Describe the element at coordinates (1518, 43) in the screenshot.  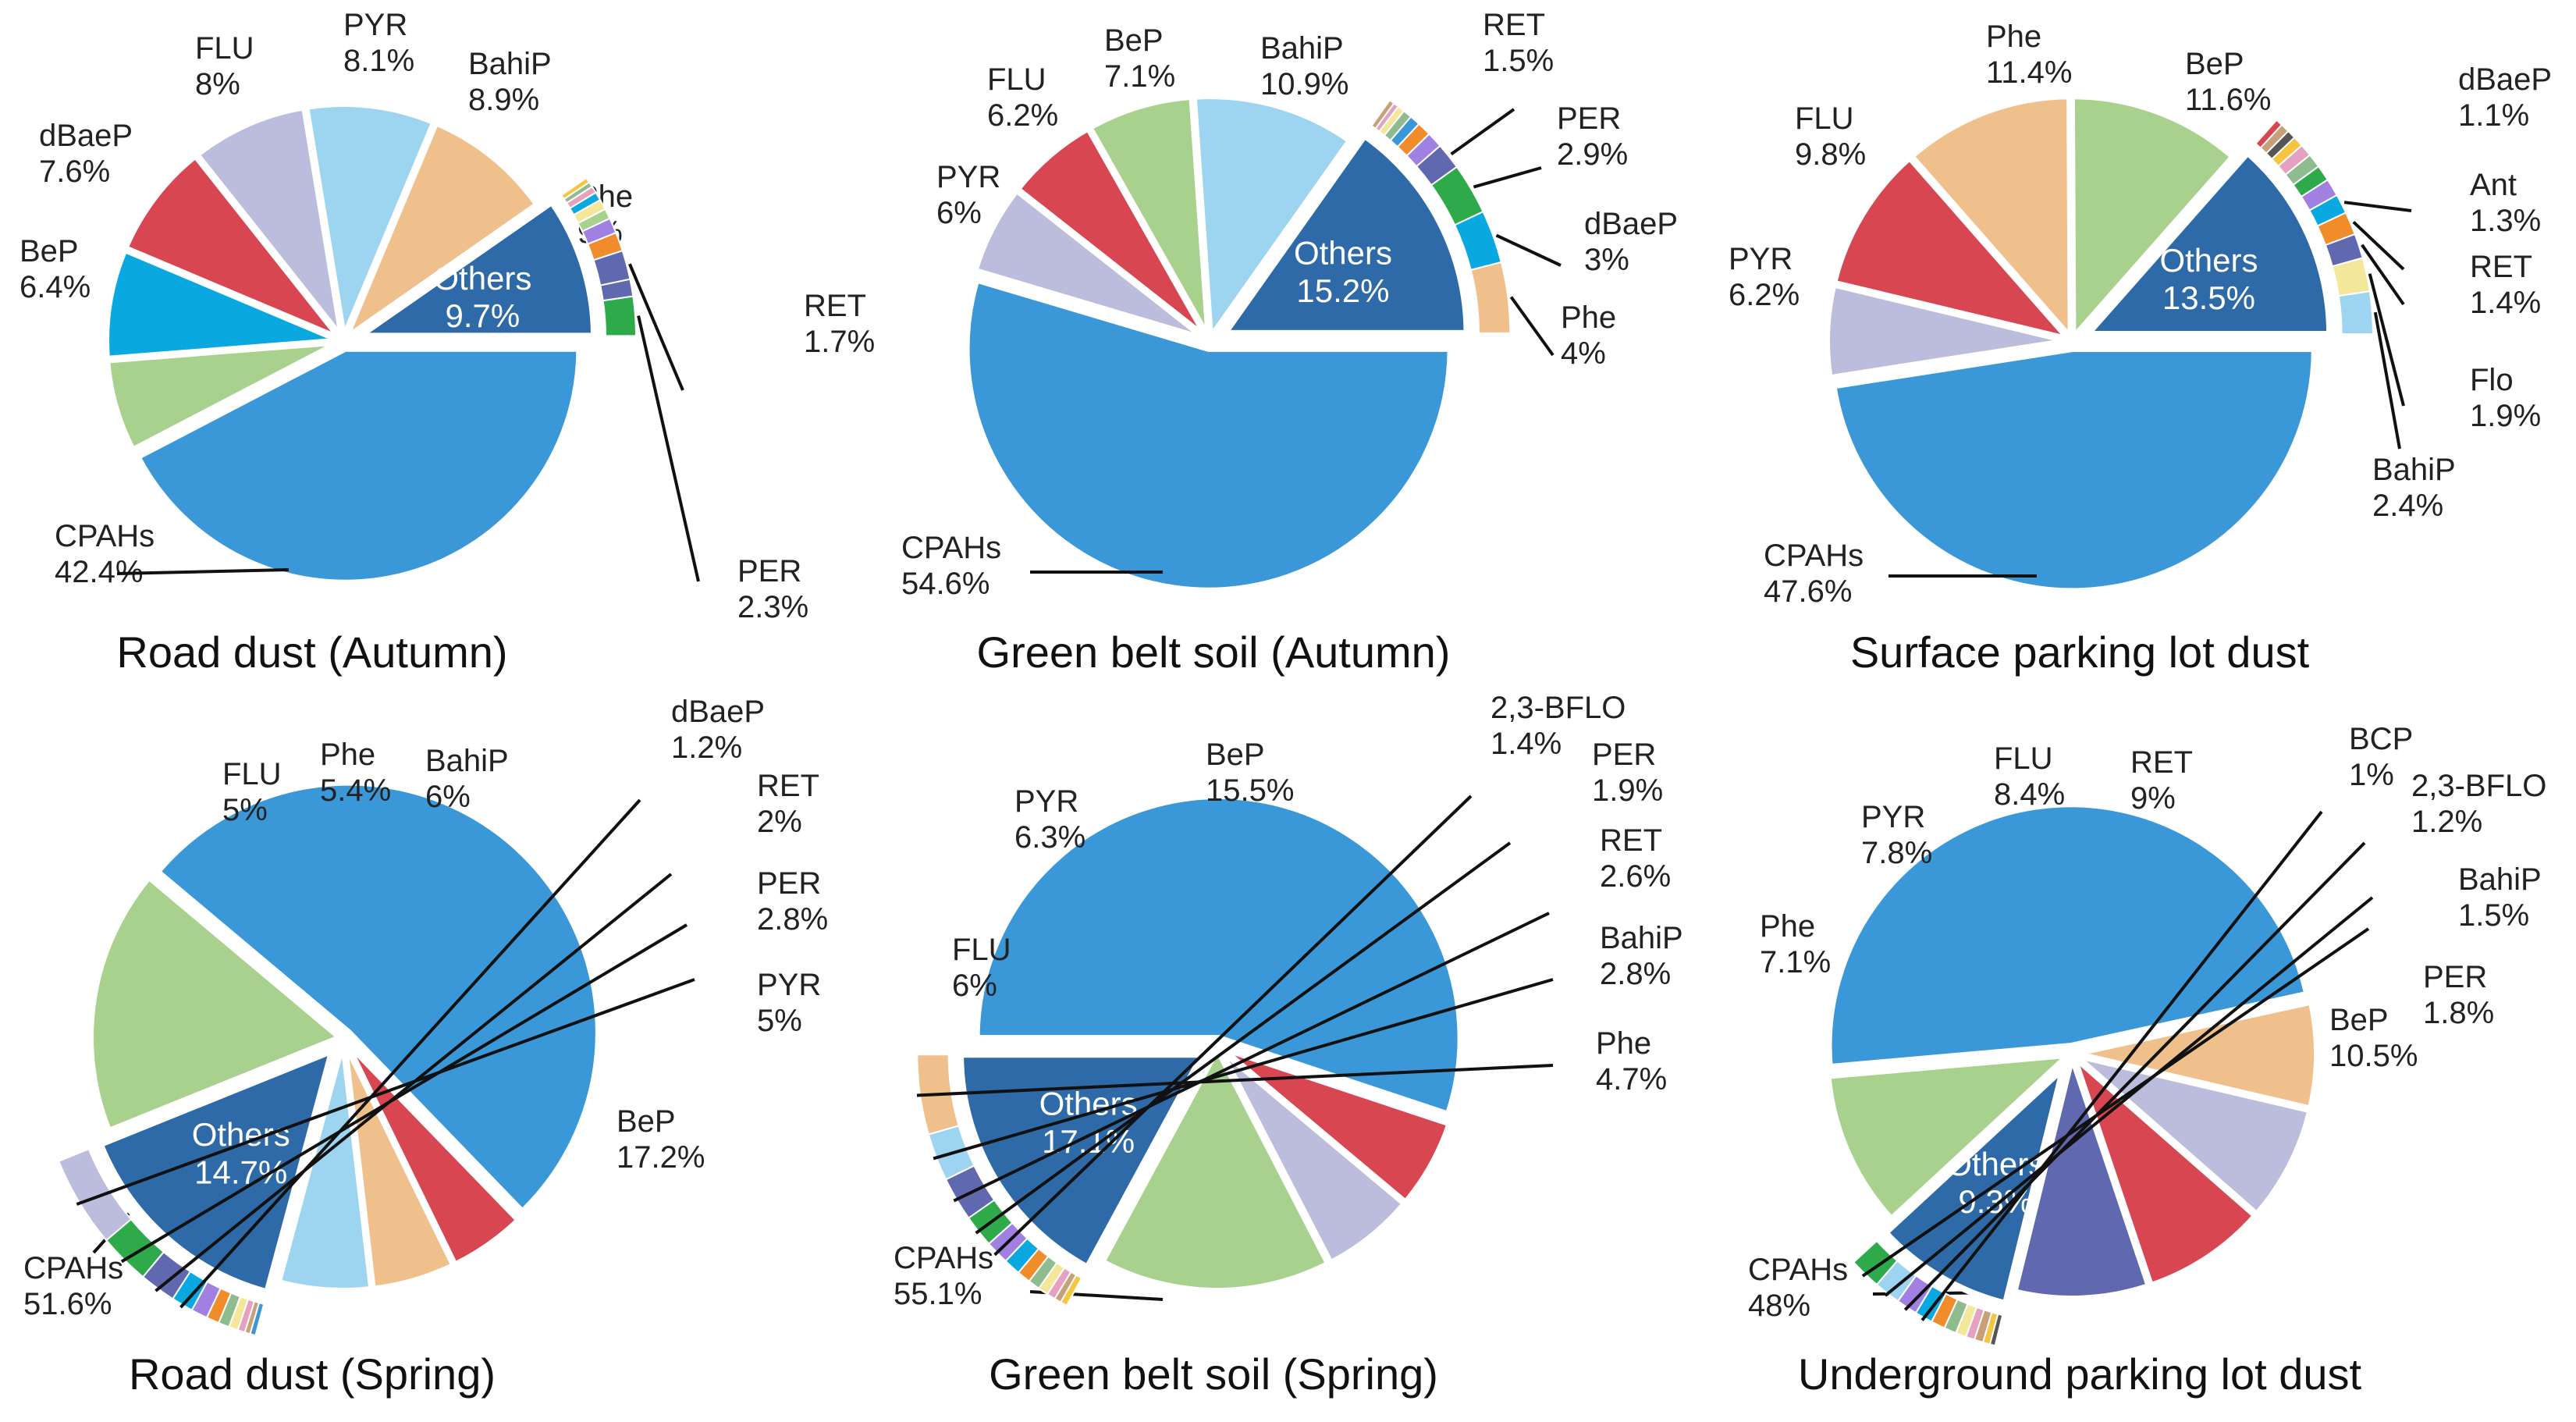
I see `others-label-ret: RET 1.5%` at that location.